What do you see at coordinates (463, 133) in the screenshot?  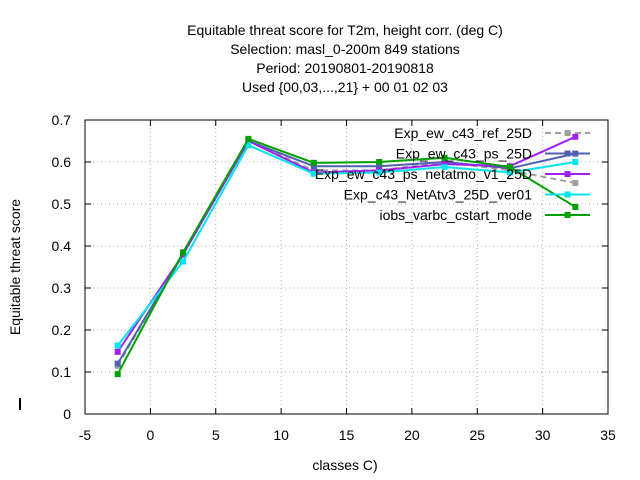 I see `legend-label: Exp_ew_c43_ref_25D` at bounding box center [463, 133].